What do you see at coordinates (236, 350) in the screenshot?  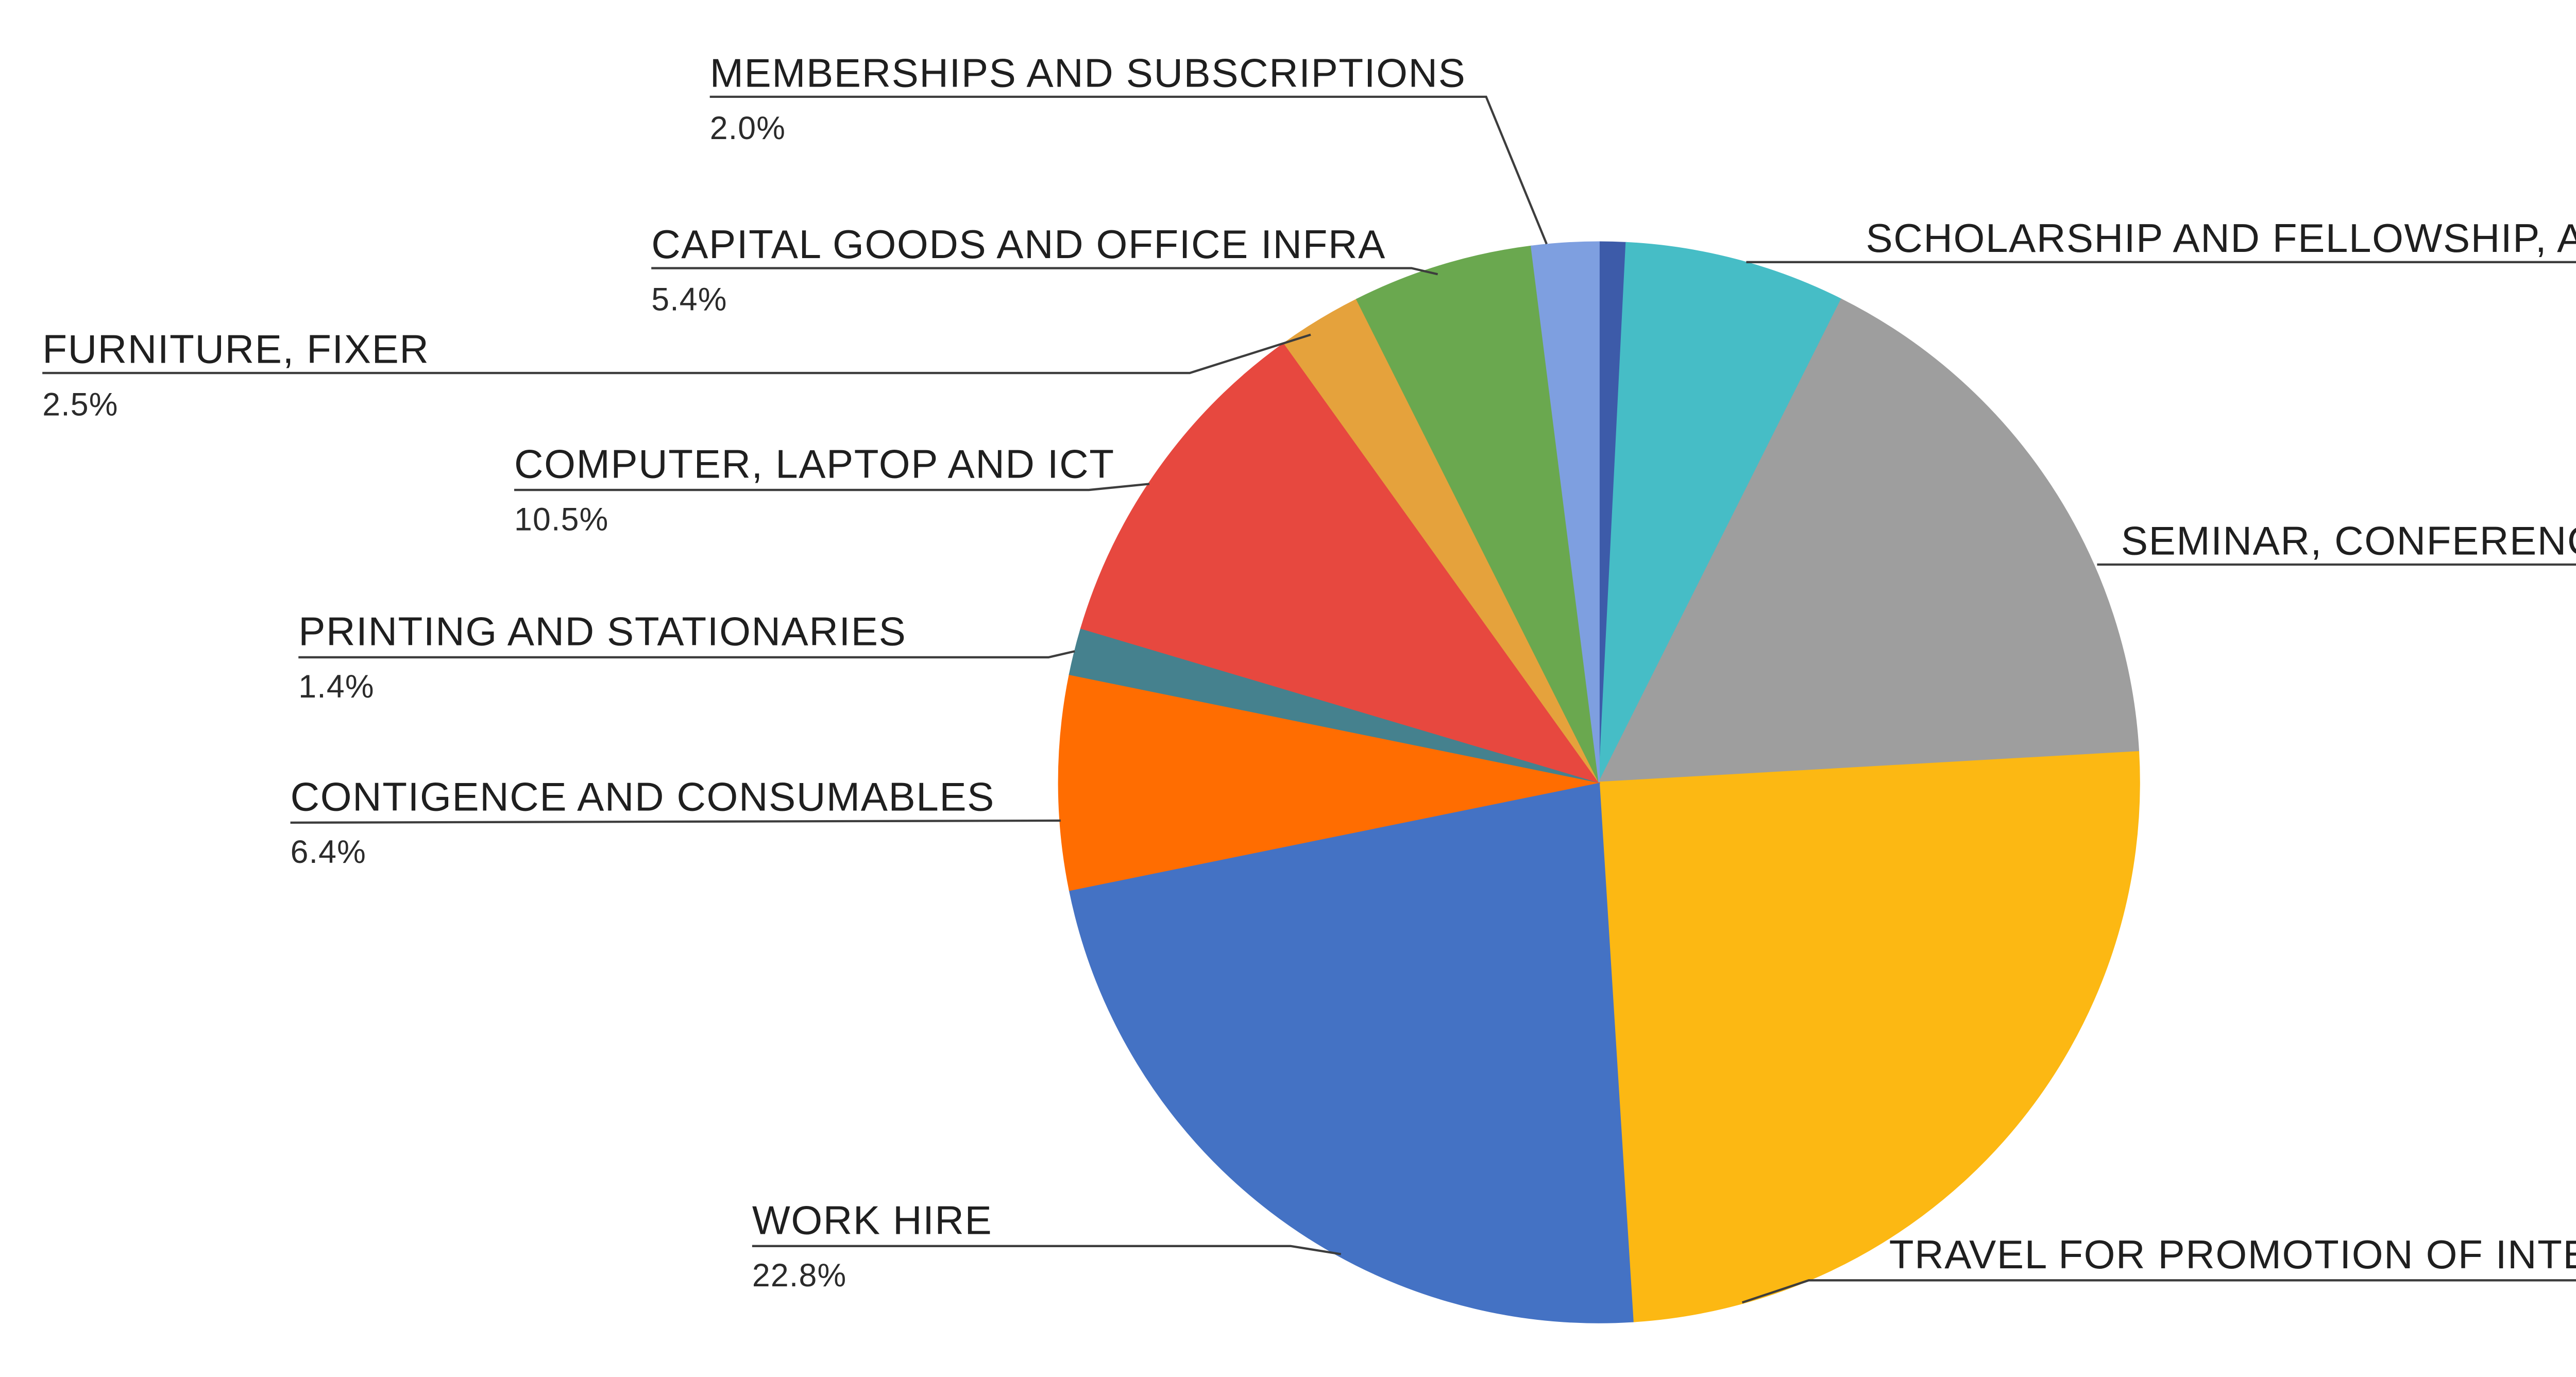 I see `slice-label-furniture: FURNITURE, FIXER` at bounding box center [236, 350].